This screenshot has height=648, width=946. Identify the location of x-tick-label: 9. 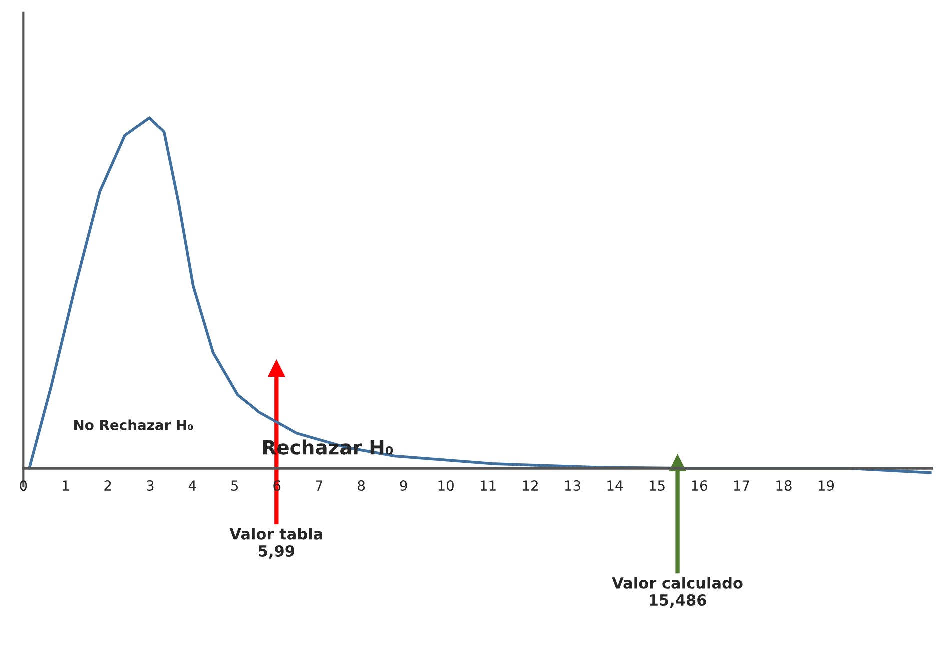
(404, 486).